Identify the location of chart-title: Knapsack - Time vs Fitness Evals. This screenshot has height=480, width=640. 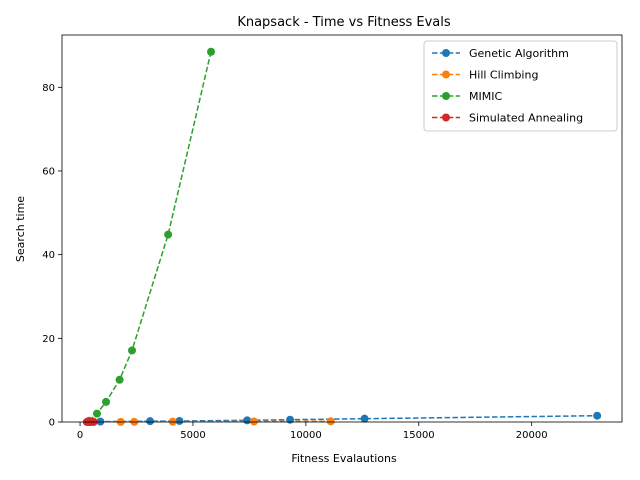
(344, 22).